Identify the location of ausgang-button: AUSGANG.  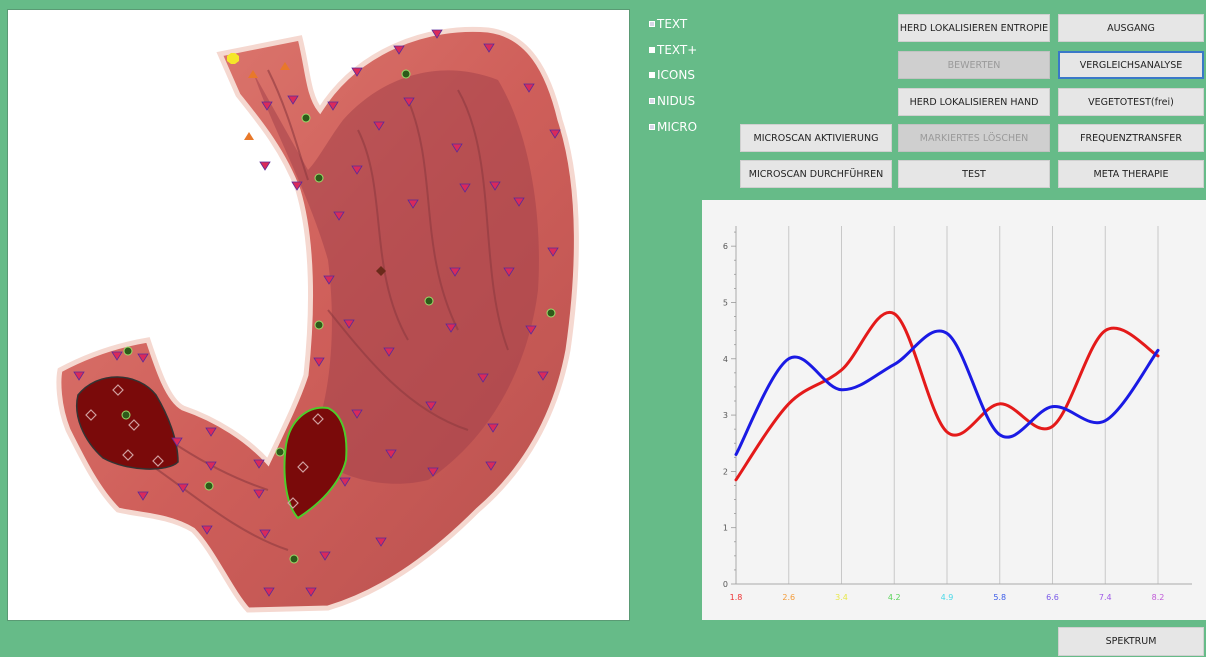
(1131, 28).